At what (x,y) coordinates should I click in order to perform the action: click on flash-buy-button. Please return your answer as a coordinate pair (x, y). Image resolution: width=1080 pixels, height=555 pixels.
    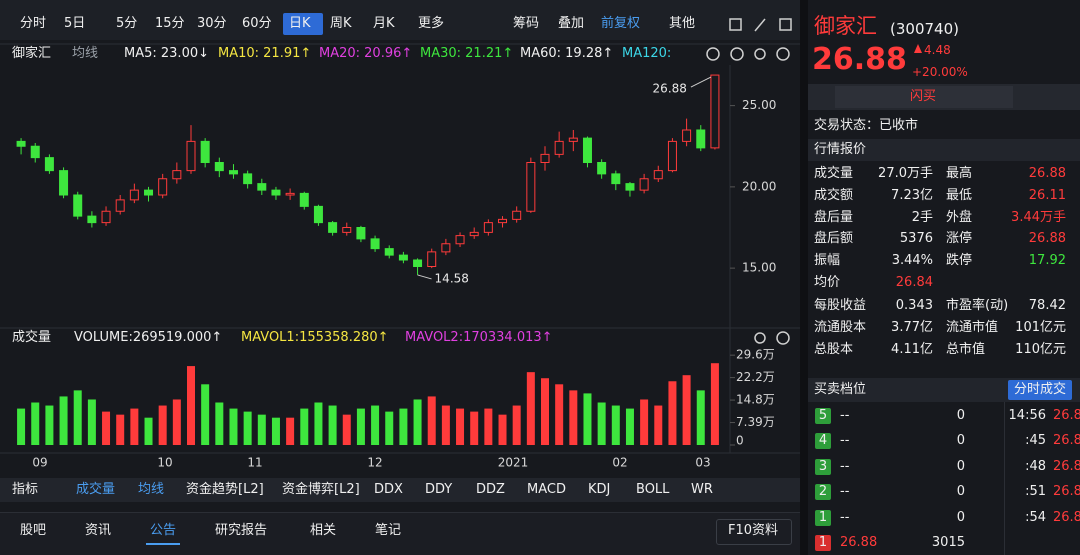
    Looking at the image, I should click on (924, 97).